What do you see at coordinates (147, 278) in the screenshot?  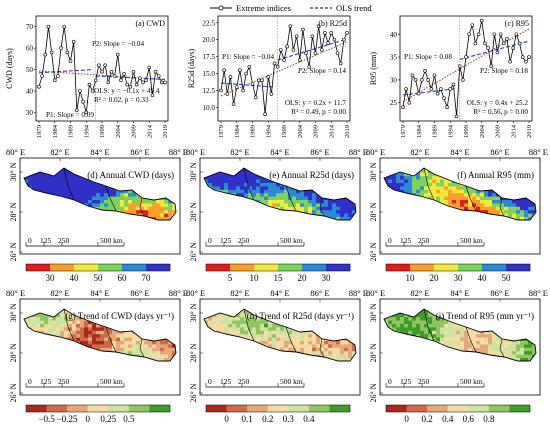 I see `colorbar-label: 70` at bounding box center [147, 278].